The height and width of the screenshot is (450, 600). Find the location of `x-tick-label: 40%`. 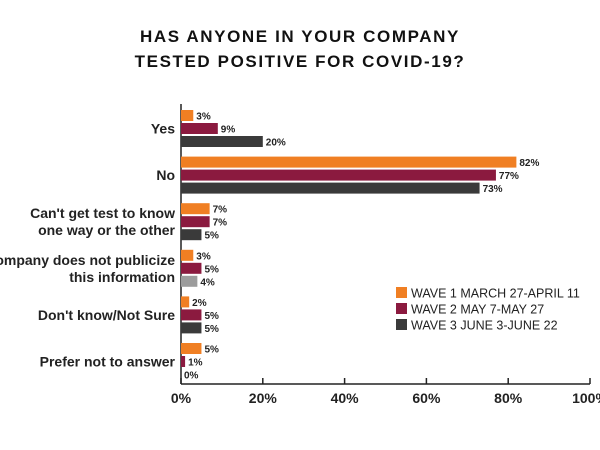

x-tick-label: 40% is located at coordinates (345, 398).